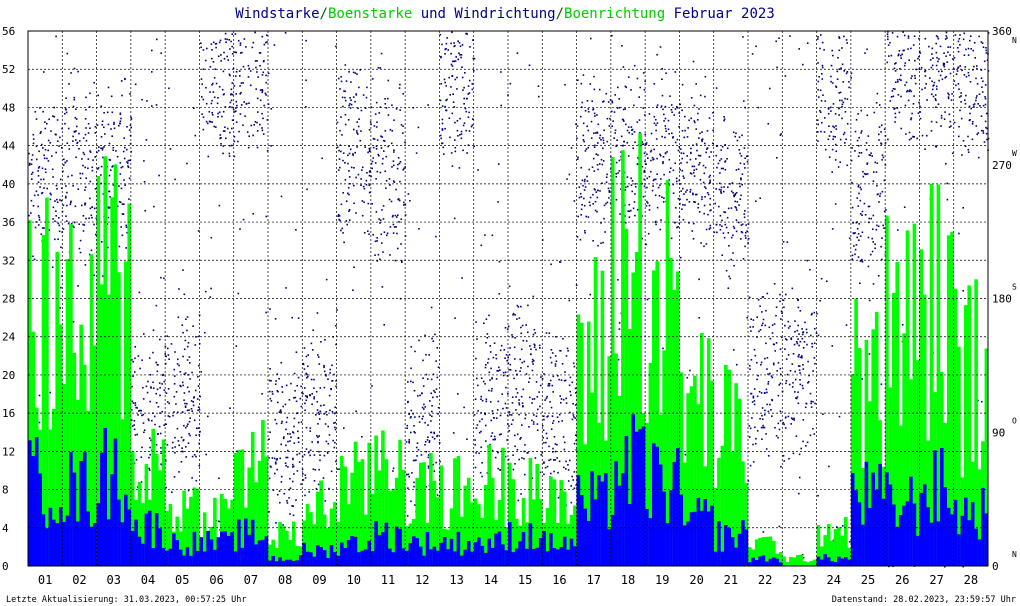 Image resolution: width=1020 pixels, height=606 pixels. What do you see at coordinates (1014, 153) in the screenshot?
I see `compass-label: W` at bounding box center [1014, 153].